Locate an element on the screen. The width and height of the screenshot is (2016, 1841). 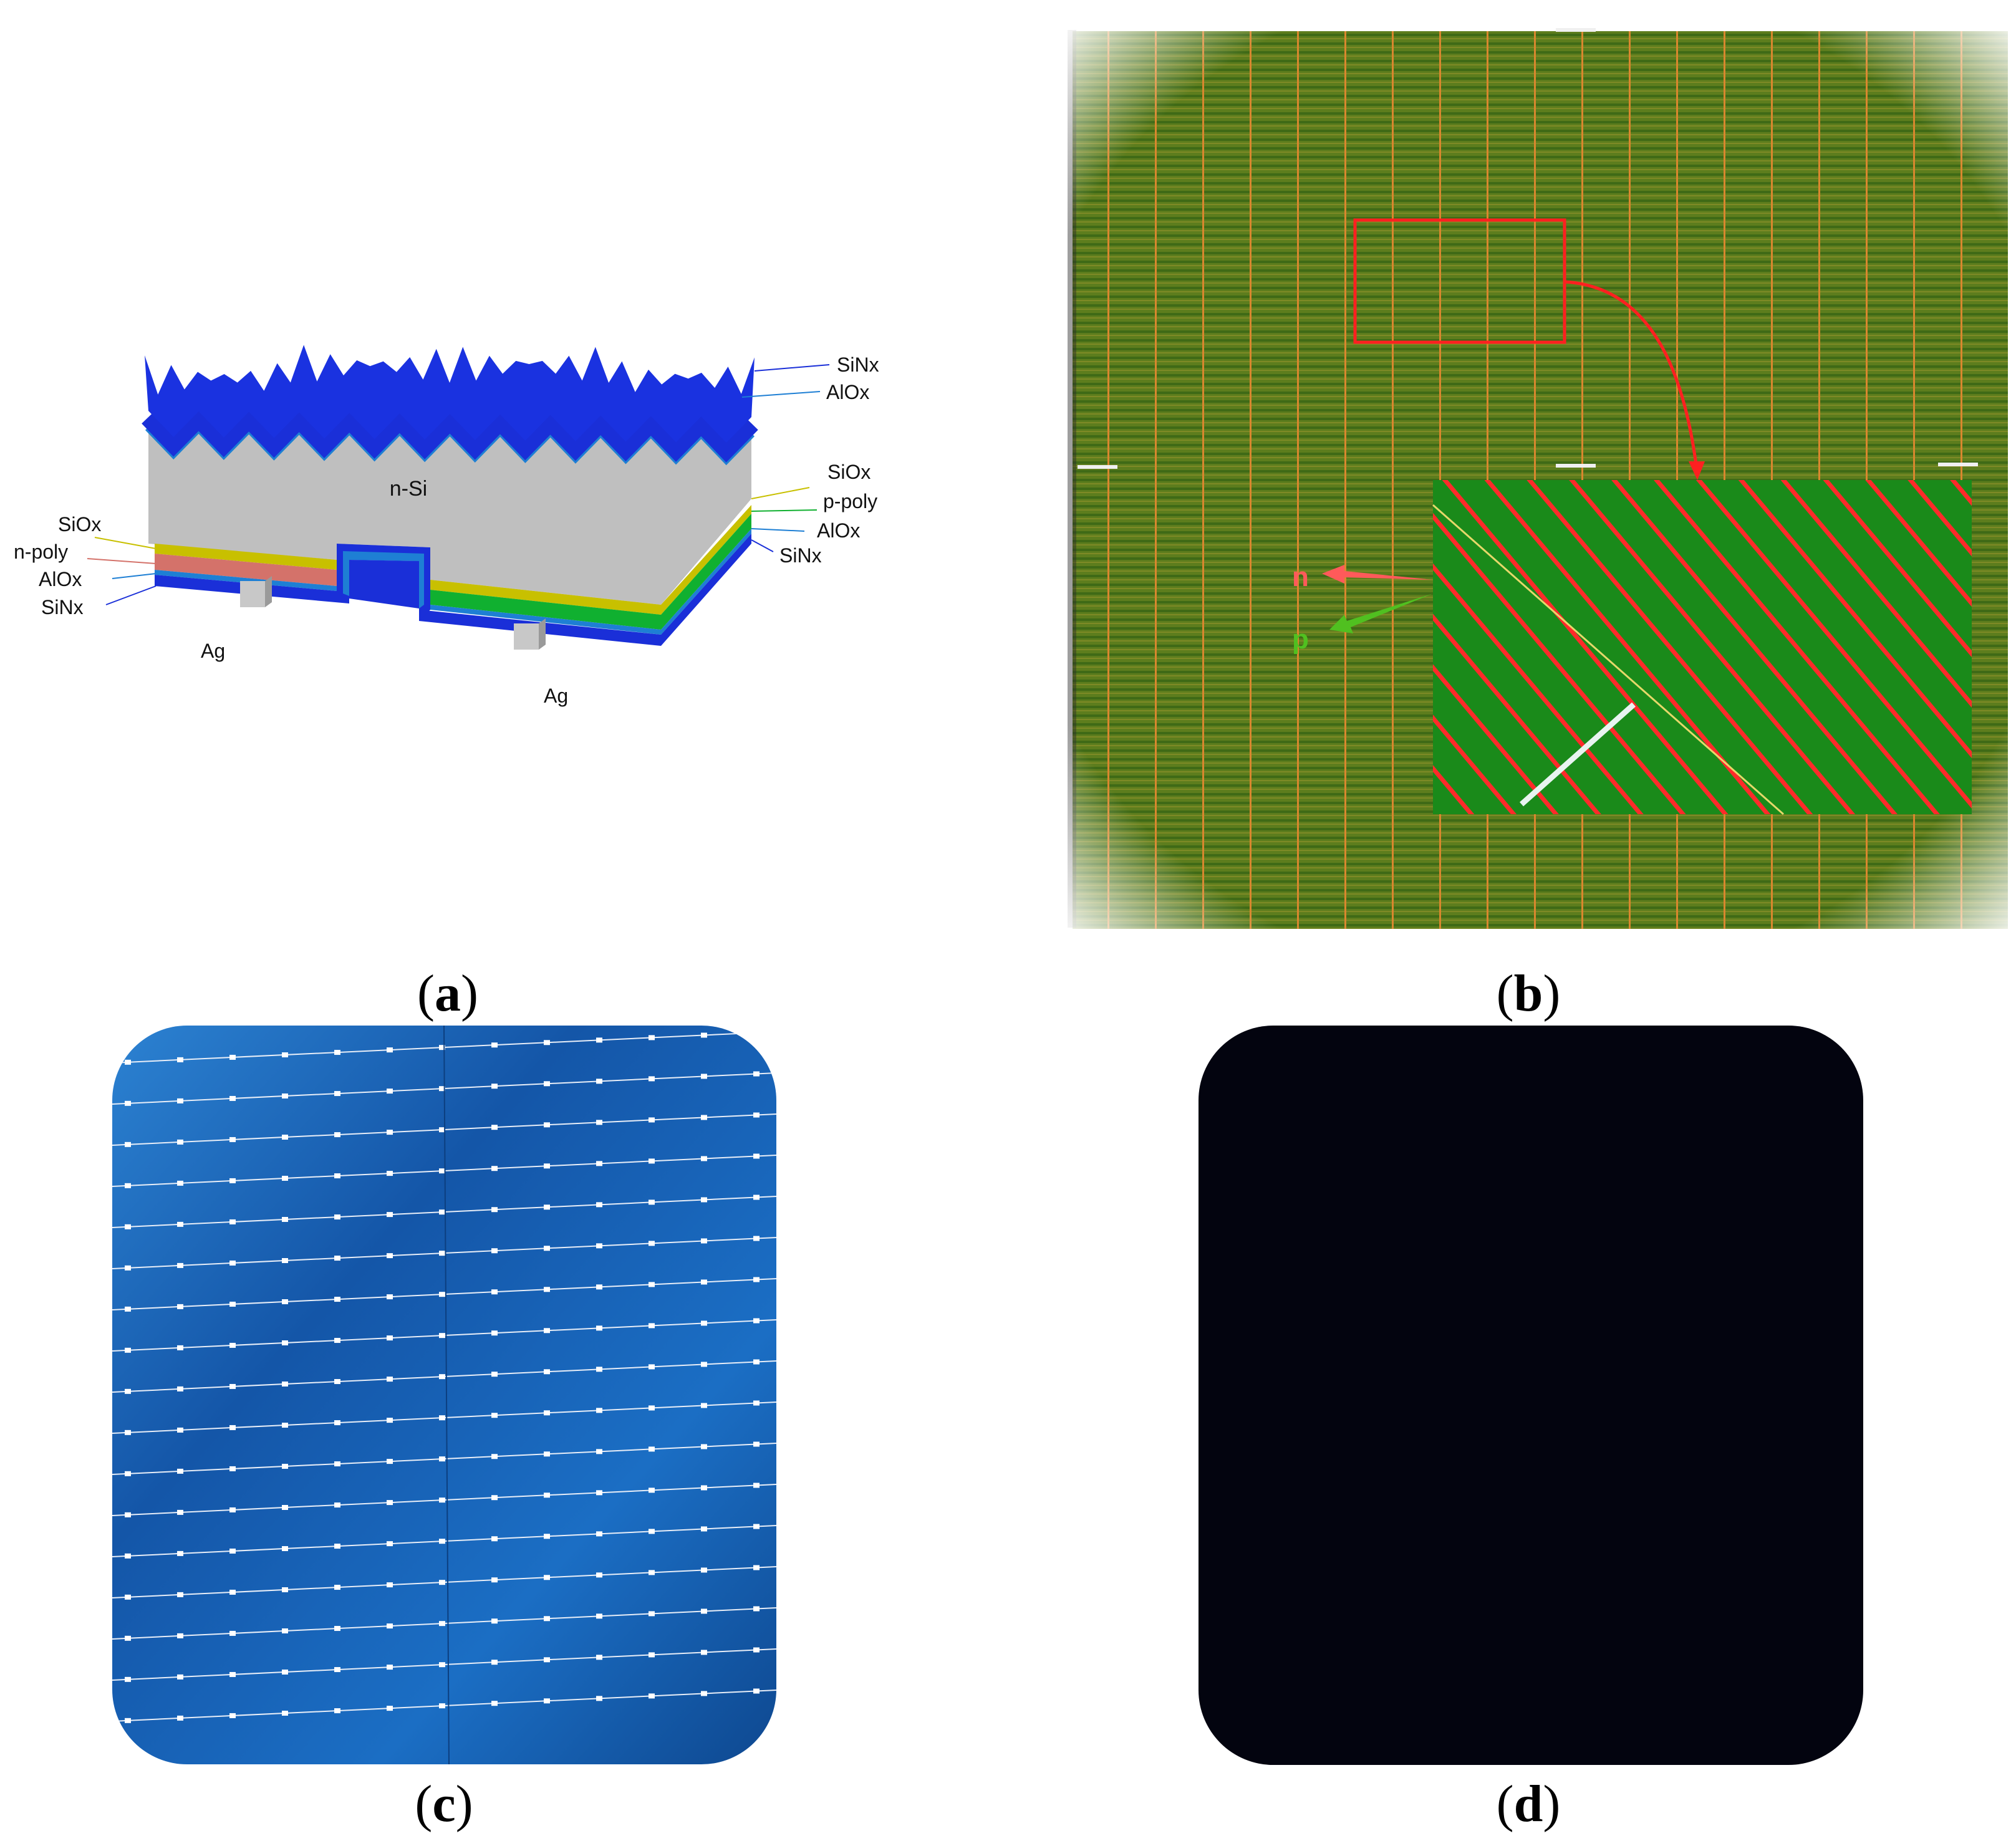
leader-front-sinx is located at coordinates (792, 368).